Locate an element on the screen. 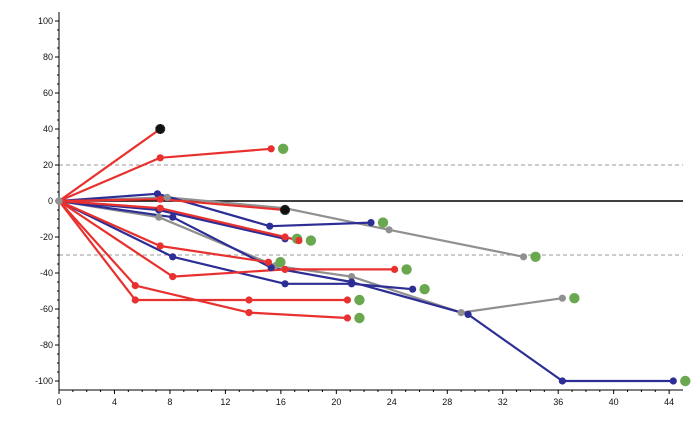 The image size is (693, 443). x-tick-label: 24 is located at coordinates (392, 402).